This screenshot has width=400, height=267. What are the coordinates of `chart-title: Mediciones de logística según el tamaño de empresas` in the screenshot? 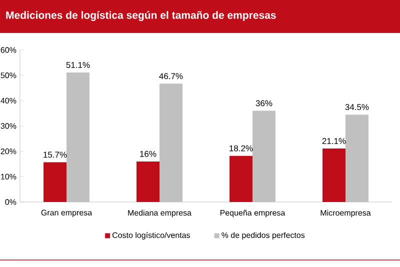 It's located at (141, 16).